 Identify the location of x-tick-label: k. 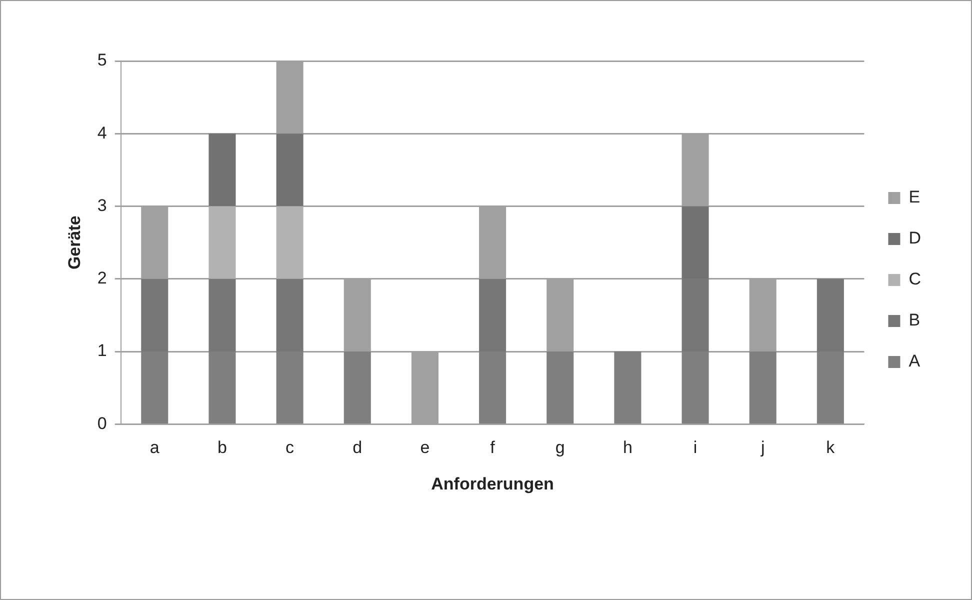
(831, 448).